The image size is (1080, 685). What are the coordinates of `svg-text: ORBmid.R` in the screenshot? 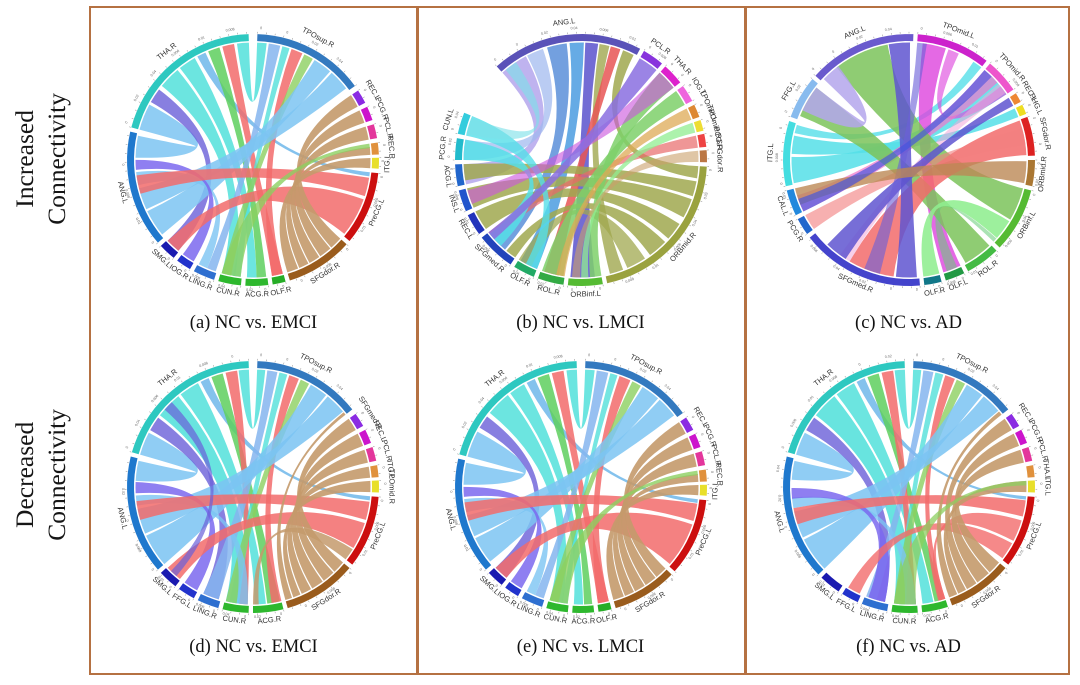 It's located at (683, 247).